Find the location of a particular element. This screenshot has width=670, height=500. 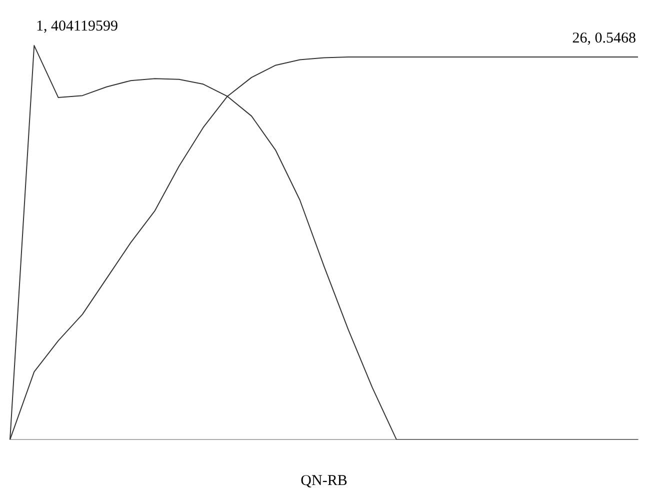

annotation: 26, 0.5468 is located at coordinates (604, 38).